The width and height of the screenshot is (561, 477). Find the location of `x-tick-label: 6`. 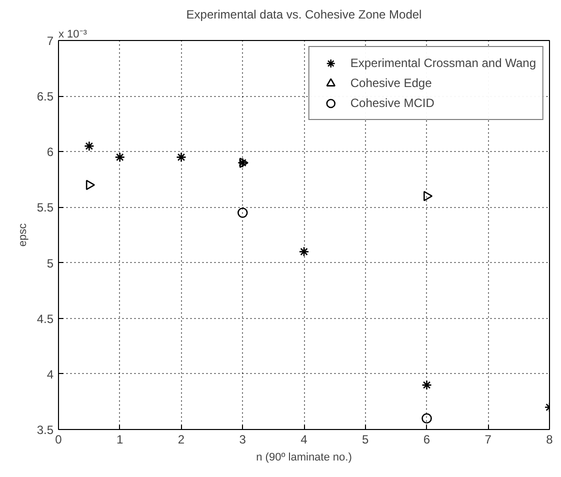

x-tick-label: 6 is located at coordinates (426, 439).